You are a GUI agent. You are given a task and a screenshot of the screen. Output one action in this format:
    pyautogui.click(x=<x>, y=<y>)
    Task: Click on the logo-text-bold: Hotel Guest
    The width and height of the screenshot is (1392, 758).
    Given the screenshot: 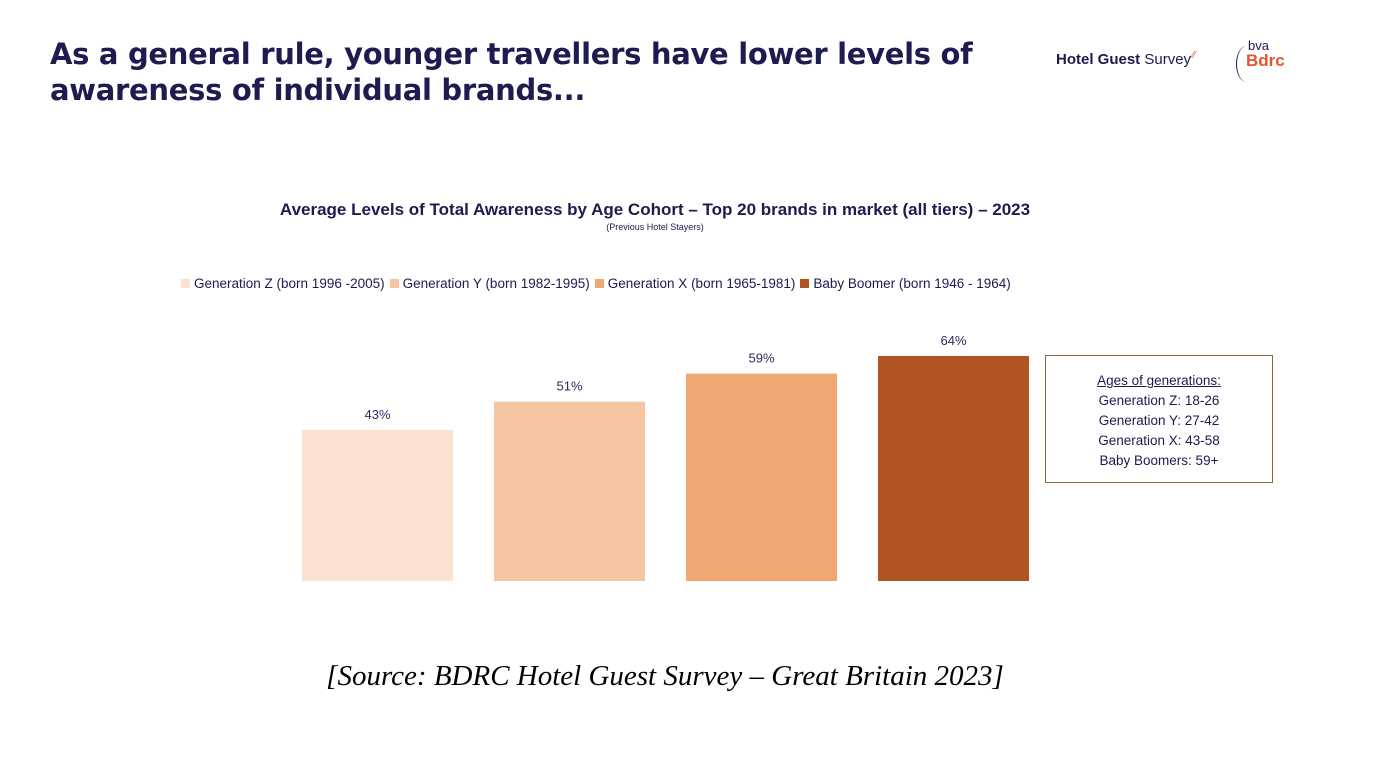 What is the action you would take?
    pyautogui.click(x=1098, y=59)
    